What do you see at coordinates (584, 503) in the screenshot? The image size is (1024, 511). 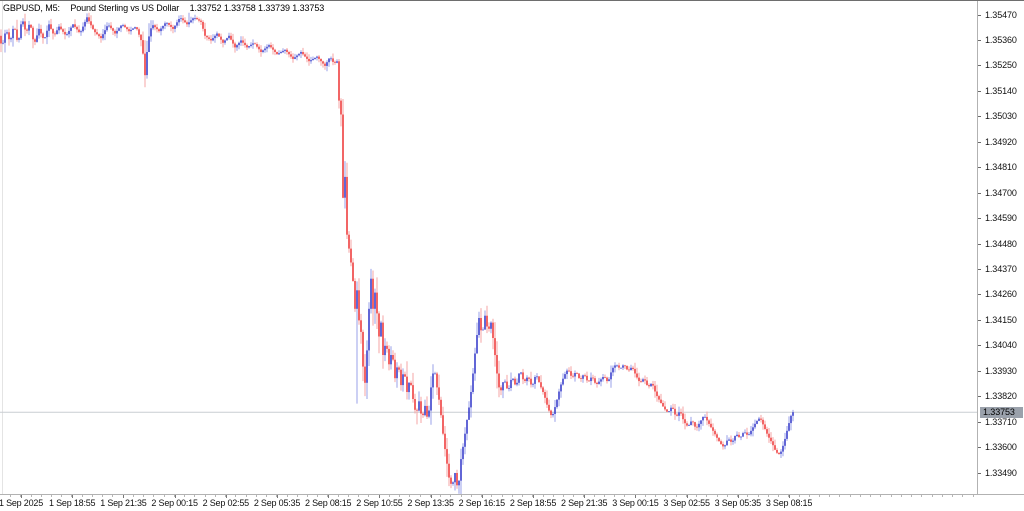 I see `time-tick-label: 2 Sep 21:35` at bounding box center [584, 503].